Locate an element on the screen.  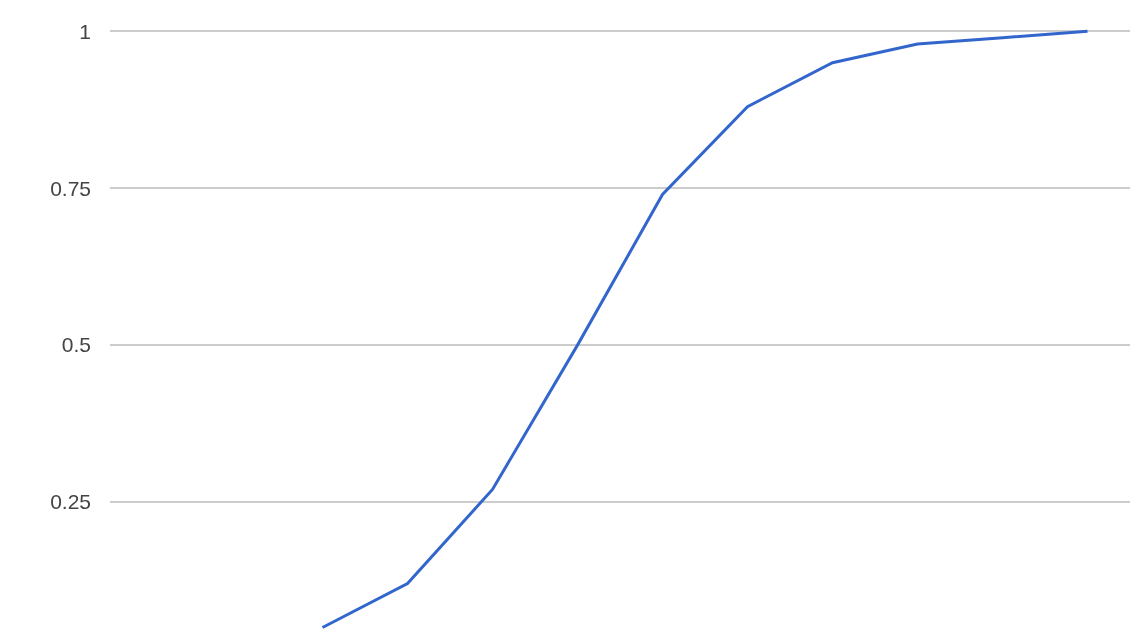
y-tick-label: 1 is located at coordinates (85, 31).